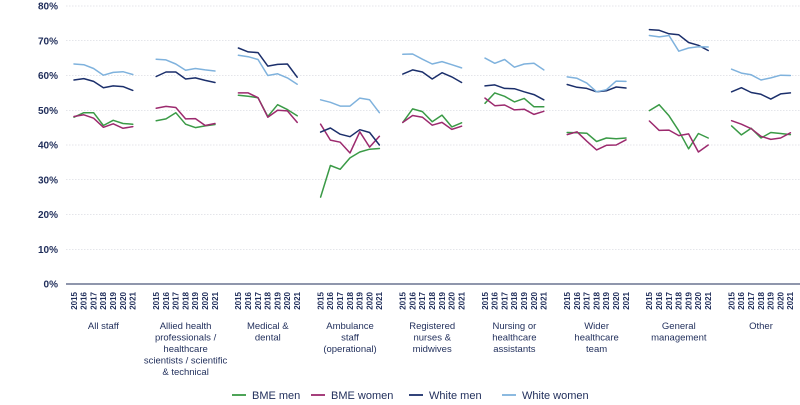  I want to click on group-label-line: Medical &, so click(268, 326).